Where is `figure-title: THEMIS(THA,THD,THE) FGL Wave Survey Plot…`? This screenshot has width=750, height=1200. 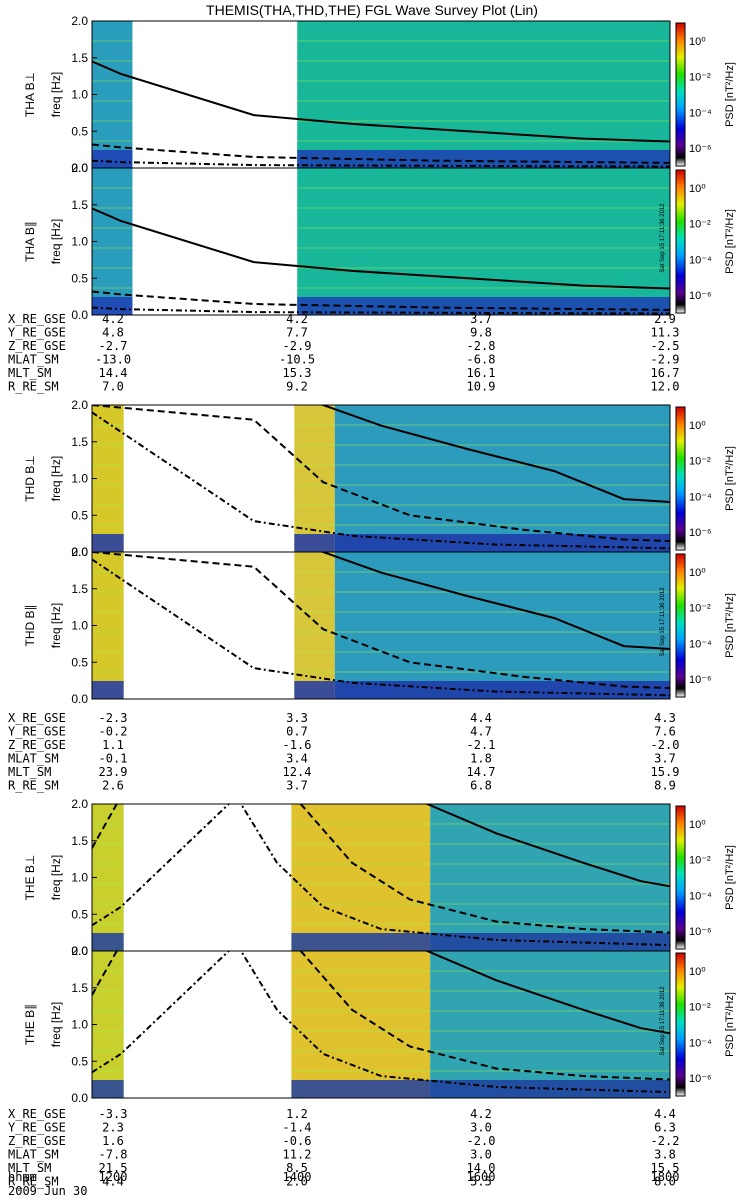 figure-title: THEMIS(THA,THD,THE) FGL Wave Survey Plot… is located at coordinates (372, 10).